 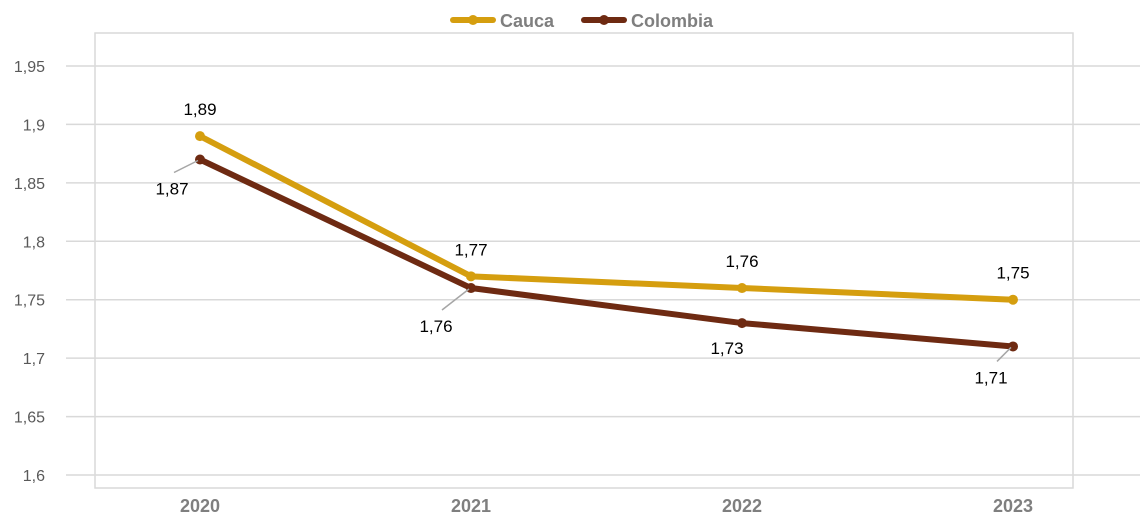 I want to click on y-tick-label: 1,8, so click(x=34, y=242).